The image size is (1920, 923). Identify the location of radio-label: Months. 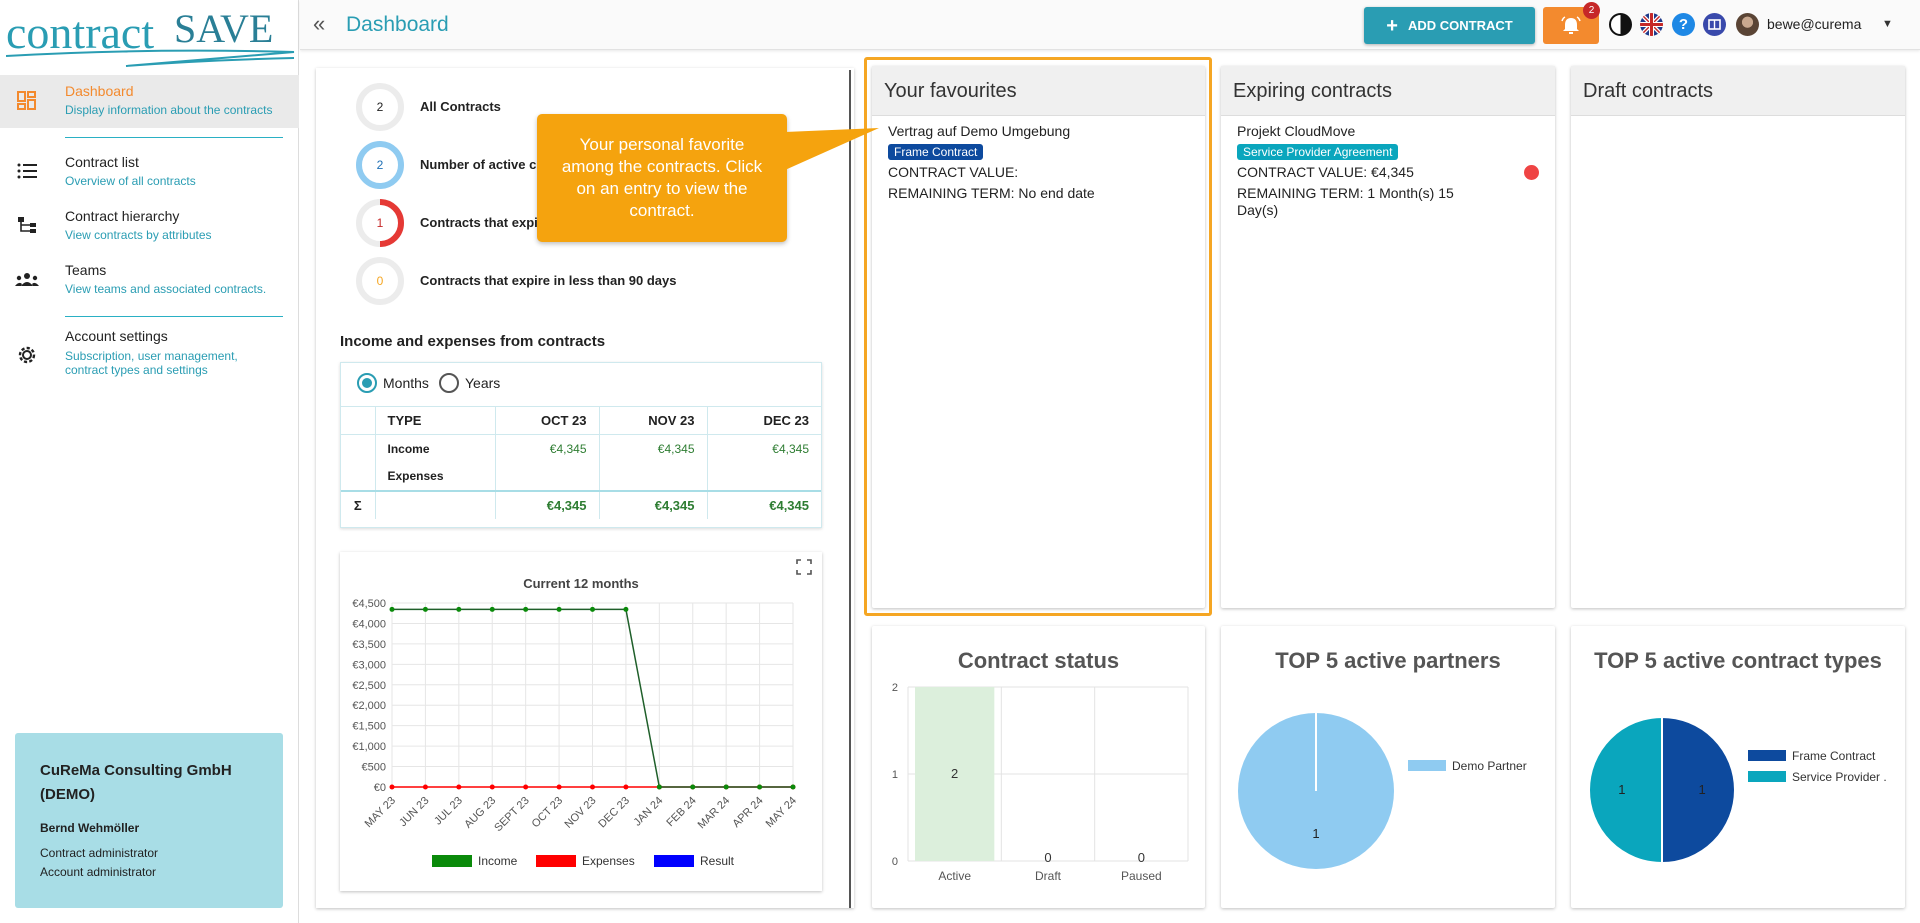
(406, 383).